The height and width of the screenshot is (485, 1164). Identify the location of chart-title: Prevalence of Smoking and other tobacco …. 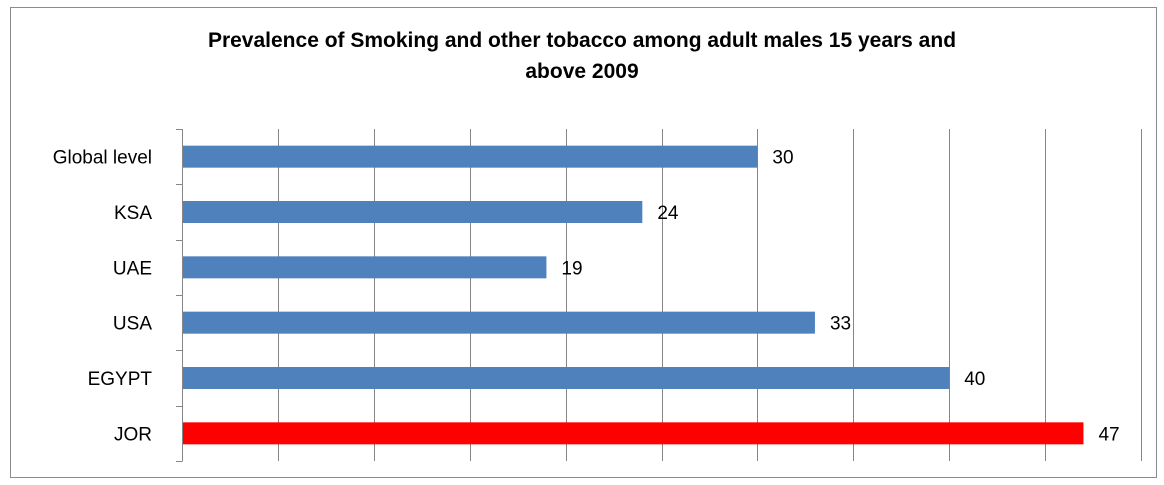
(582, 56).